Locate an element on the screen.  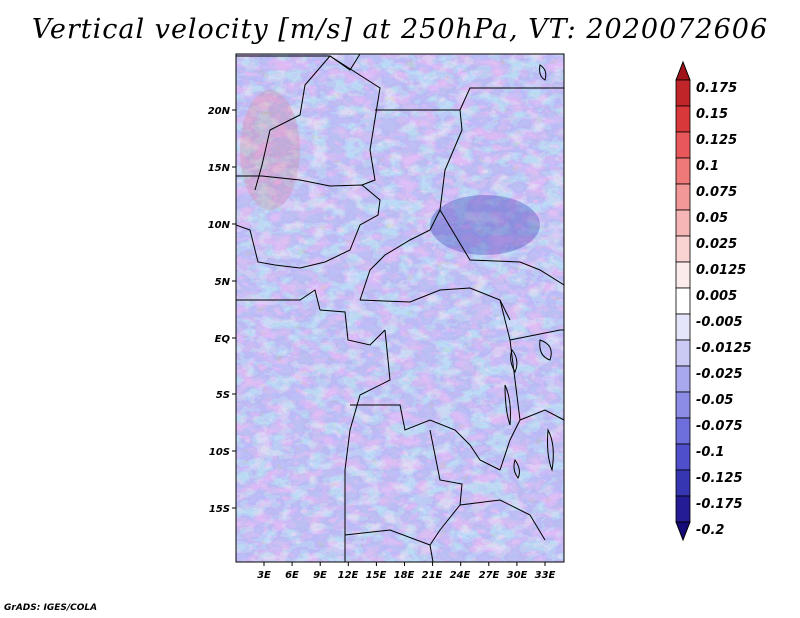
lat-label: 5S is located at coordinates (223, 395).